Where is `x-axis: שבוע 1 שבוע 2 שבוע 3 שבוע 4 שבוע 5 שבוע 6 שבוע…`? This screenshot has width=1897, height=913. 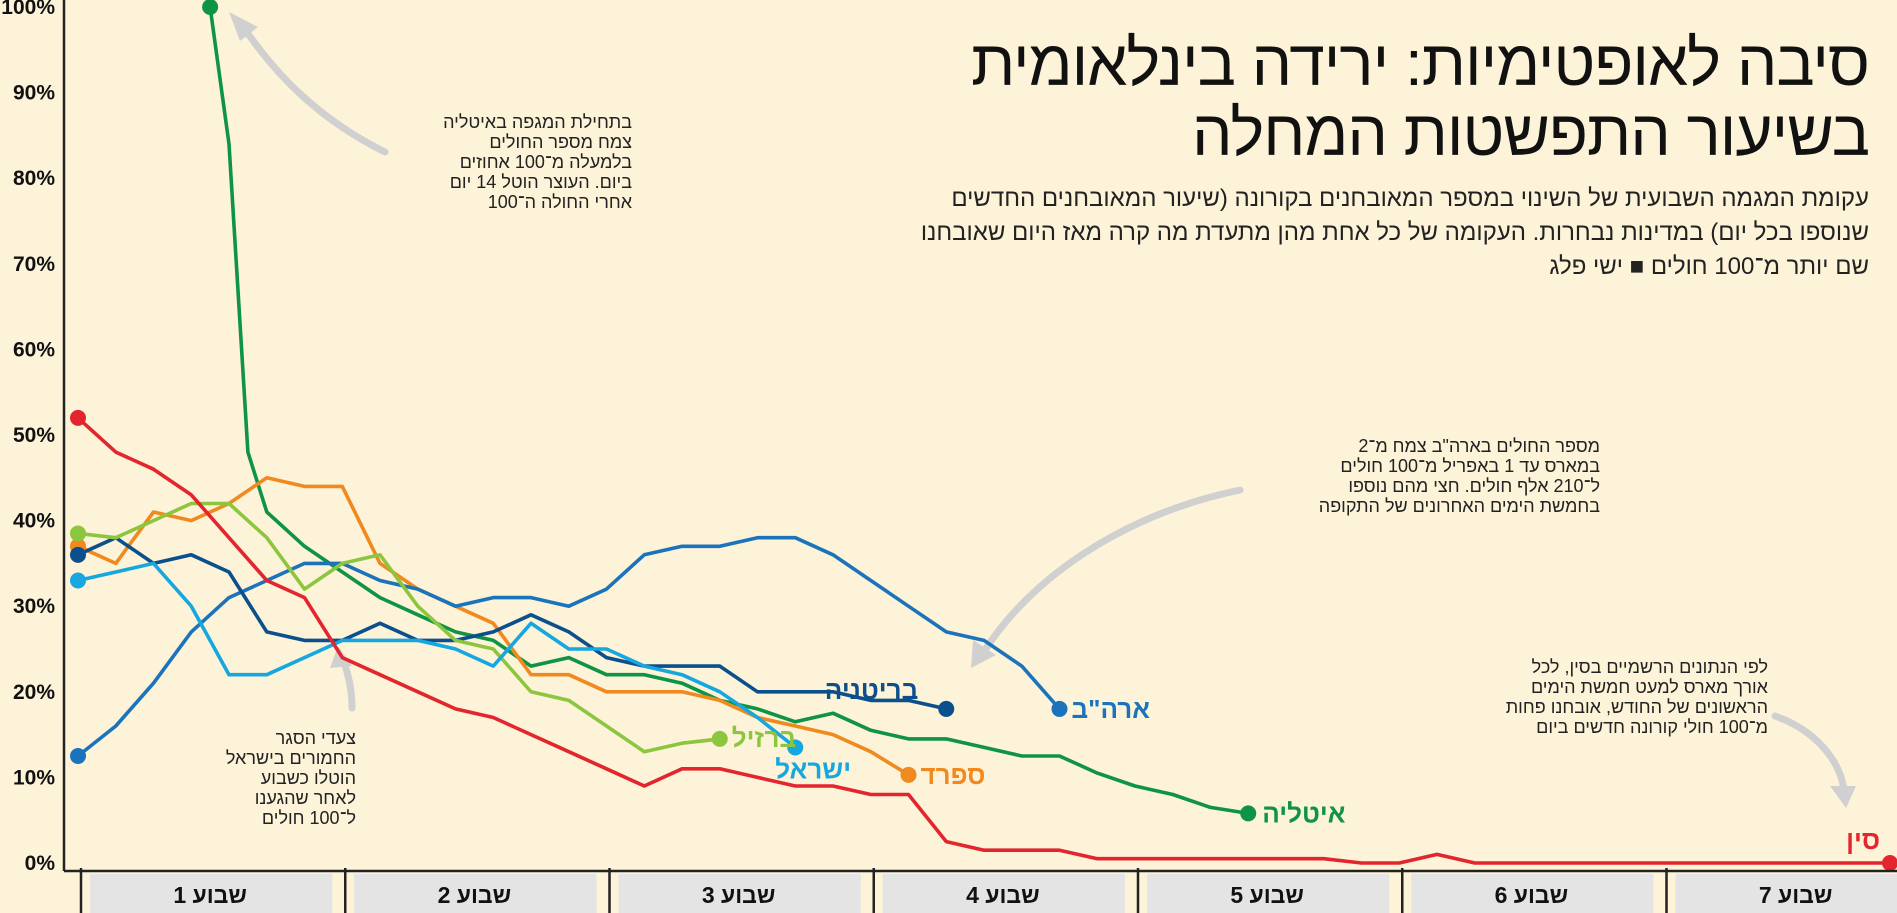 x-axis: שבוע 1 שבוע 2 שבוע 3 שבוע 4 שבוע 5 שבוע 6 שבוע… is located at coordinates (980, 890).